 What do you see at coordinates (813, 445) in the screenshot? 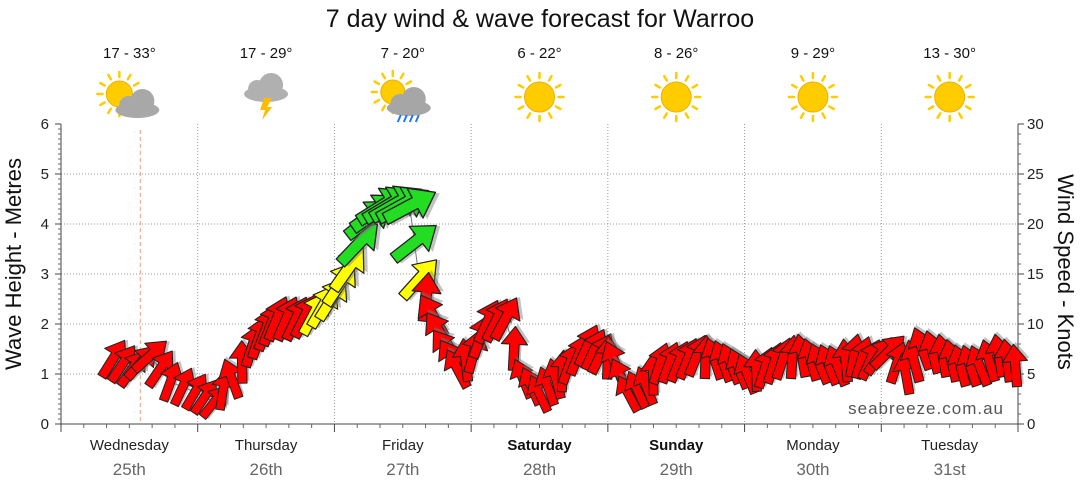
I see `x-axis-day-name: Monday` at bounding box center [813, 445].